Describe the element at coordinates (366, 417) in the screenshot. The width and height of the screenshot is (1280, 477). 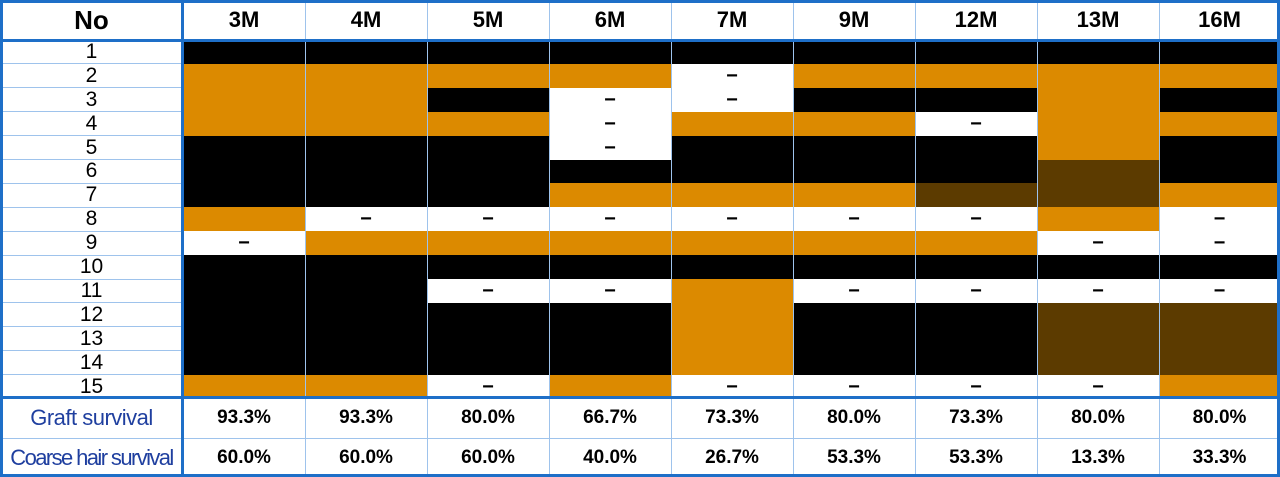
I see `summary-value: 93.3%` at that location.